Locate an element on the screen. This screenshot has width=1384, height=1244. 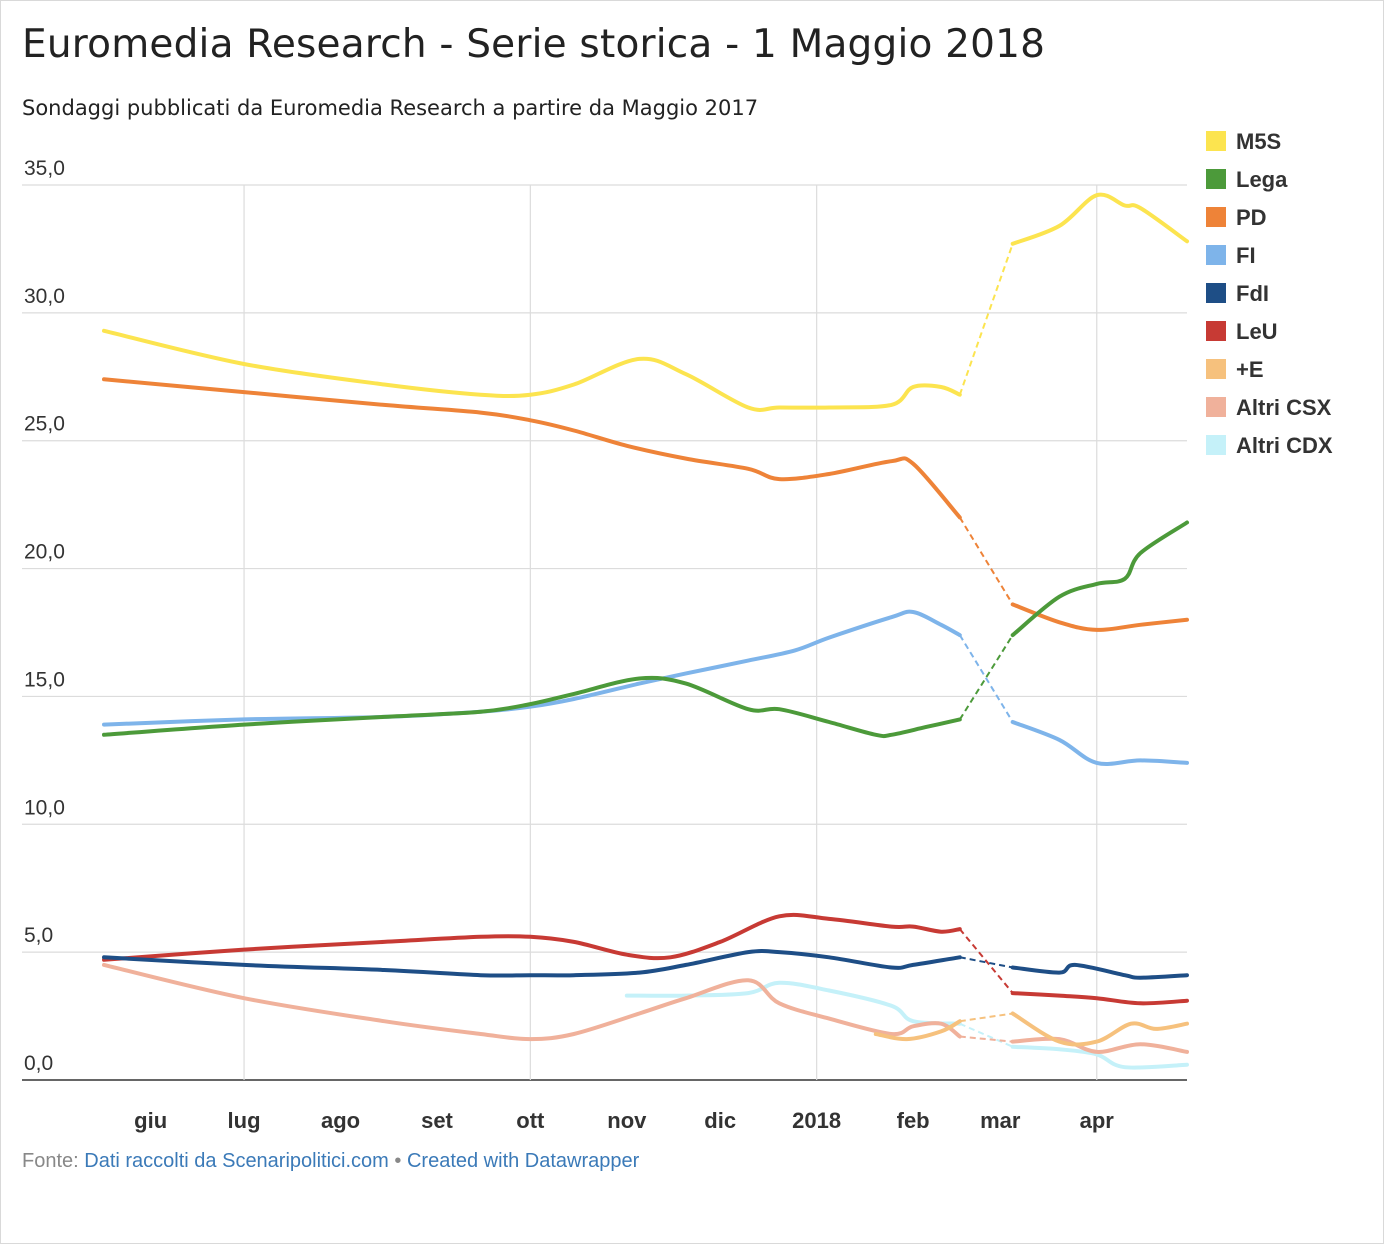
legend-swatch-pd is located at coordinates (1216, 217).